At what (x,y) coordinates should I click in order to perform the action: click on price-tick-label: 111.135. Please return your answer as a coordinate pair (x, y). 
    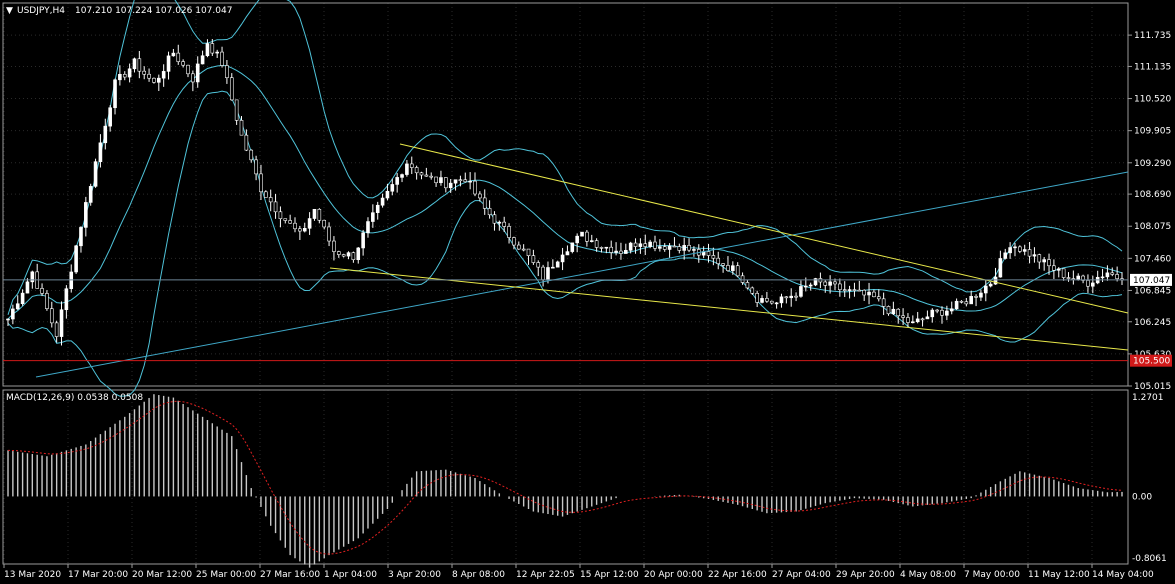
    Looking at the image, I should click on (1152, 67).